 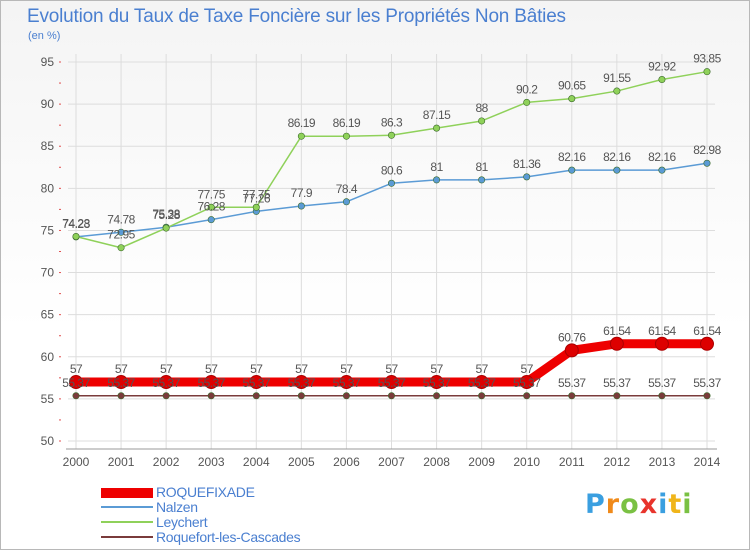 What do you see at coordinates (48, 399) in the screenshot?
I see `y-tick-label: 55` at bounding box center [48, 399].